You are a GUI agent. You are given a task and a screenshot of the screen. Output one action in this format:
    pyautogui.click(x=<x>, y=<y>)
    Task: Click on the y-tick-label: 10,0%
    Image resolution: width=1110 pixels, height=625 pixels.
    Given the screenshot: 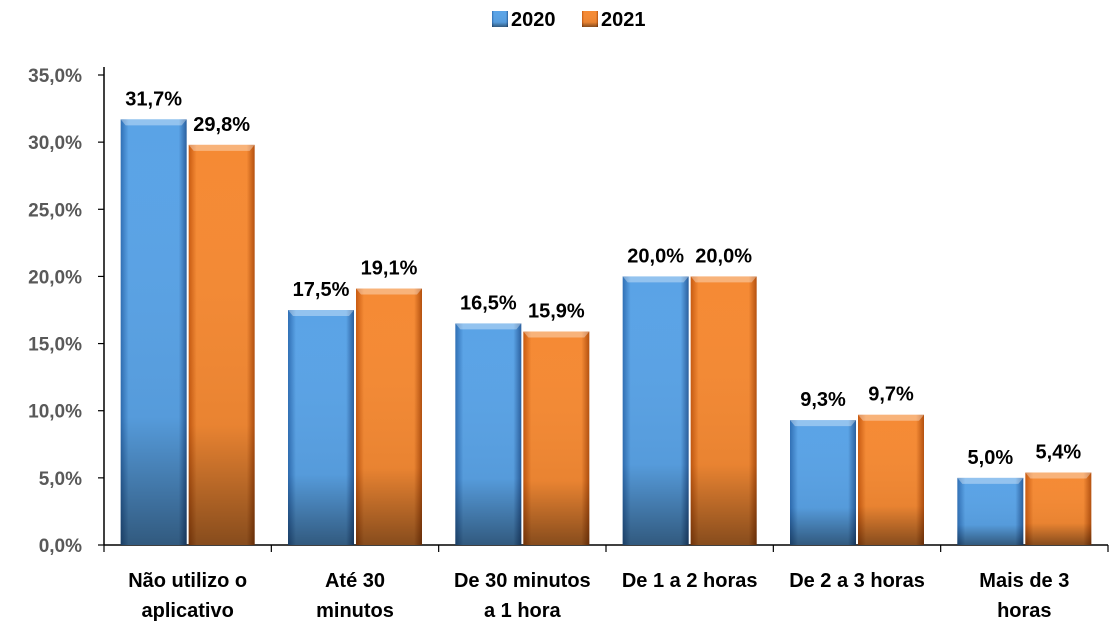 What is the action you would take?
    pyautogui.click(x=55, y=412)
    